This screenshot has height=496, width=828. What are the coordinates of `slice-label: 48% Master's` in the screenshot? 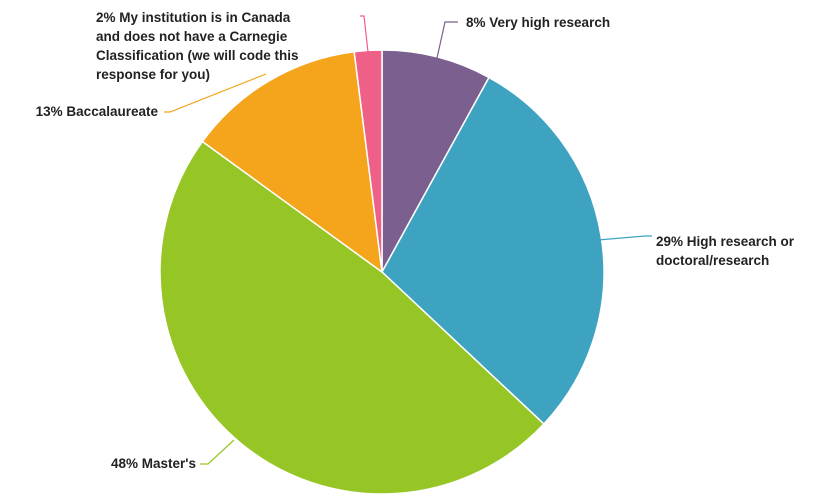 It's located at (153, 463).